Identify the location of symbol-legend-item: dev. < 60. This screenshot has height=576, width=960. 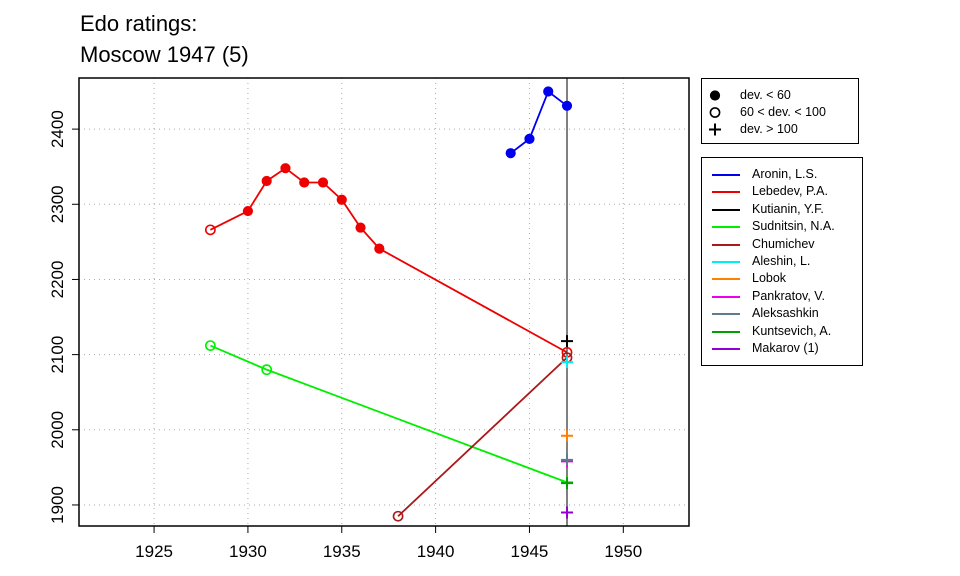
(780, 95).